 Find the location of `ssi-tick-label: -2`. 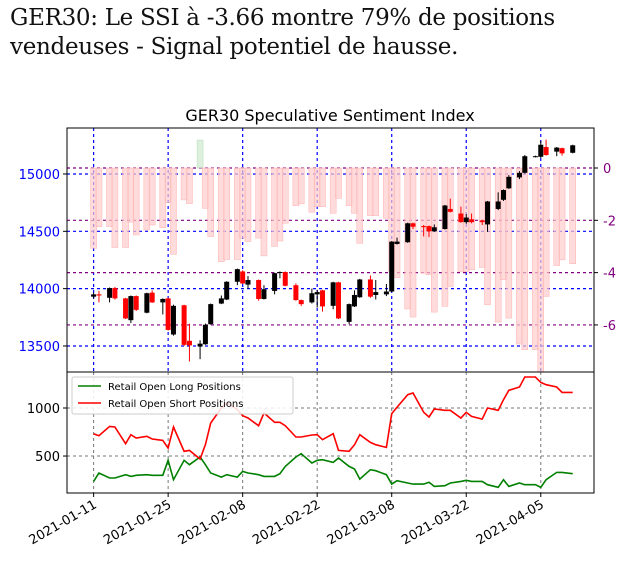

ssi-tick-label: -2 is located at coordinates (609, 221).